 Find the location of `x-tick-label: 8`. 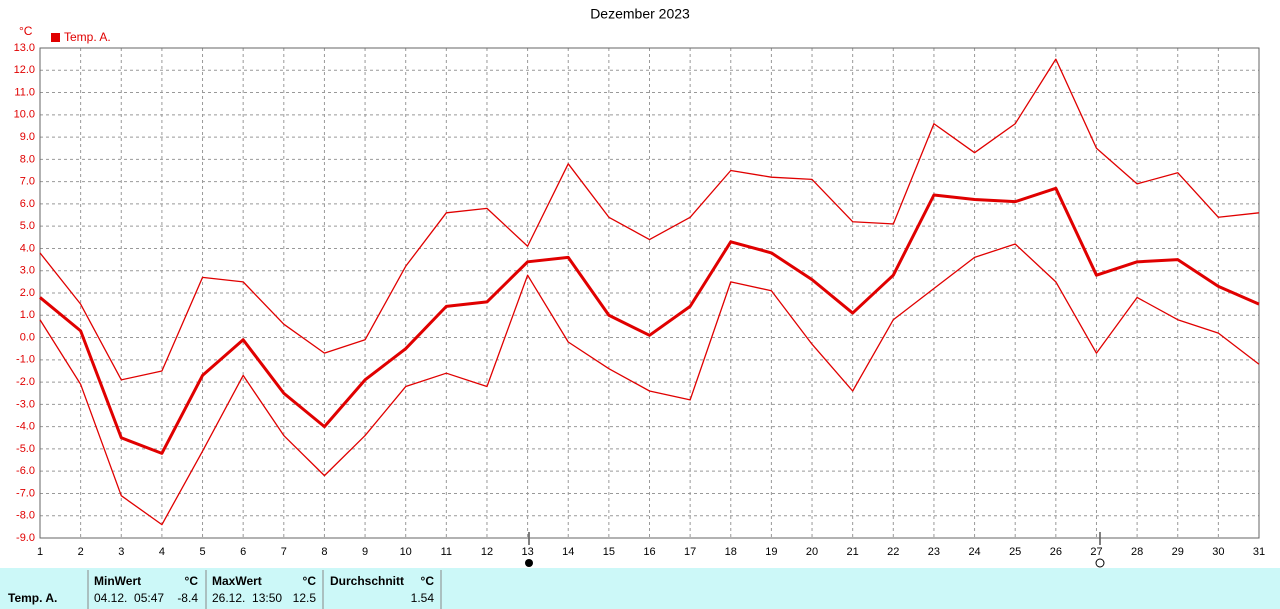

x-tick-label: 8 is located at coordinates (324, 552).